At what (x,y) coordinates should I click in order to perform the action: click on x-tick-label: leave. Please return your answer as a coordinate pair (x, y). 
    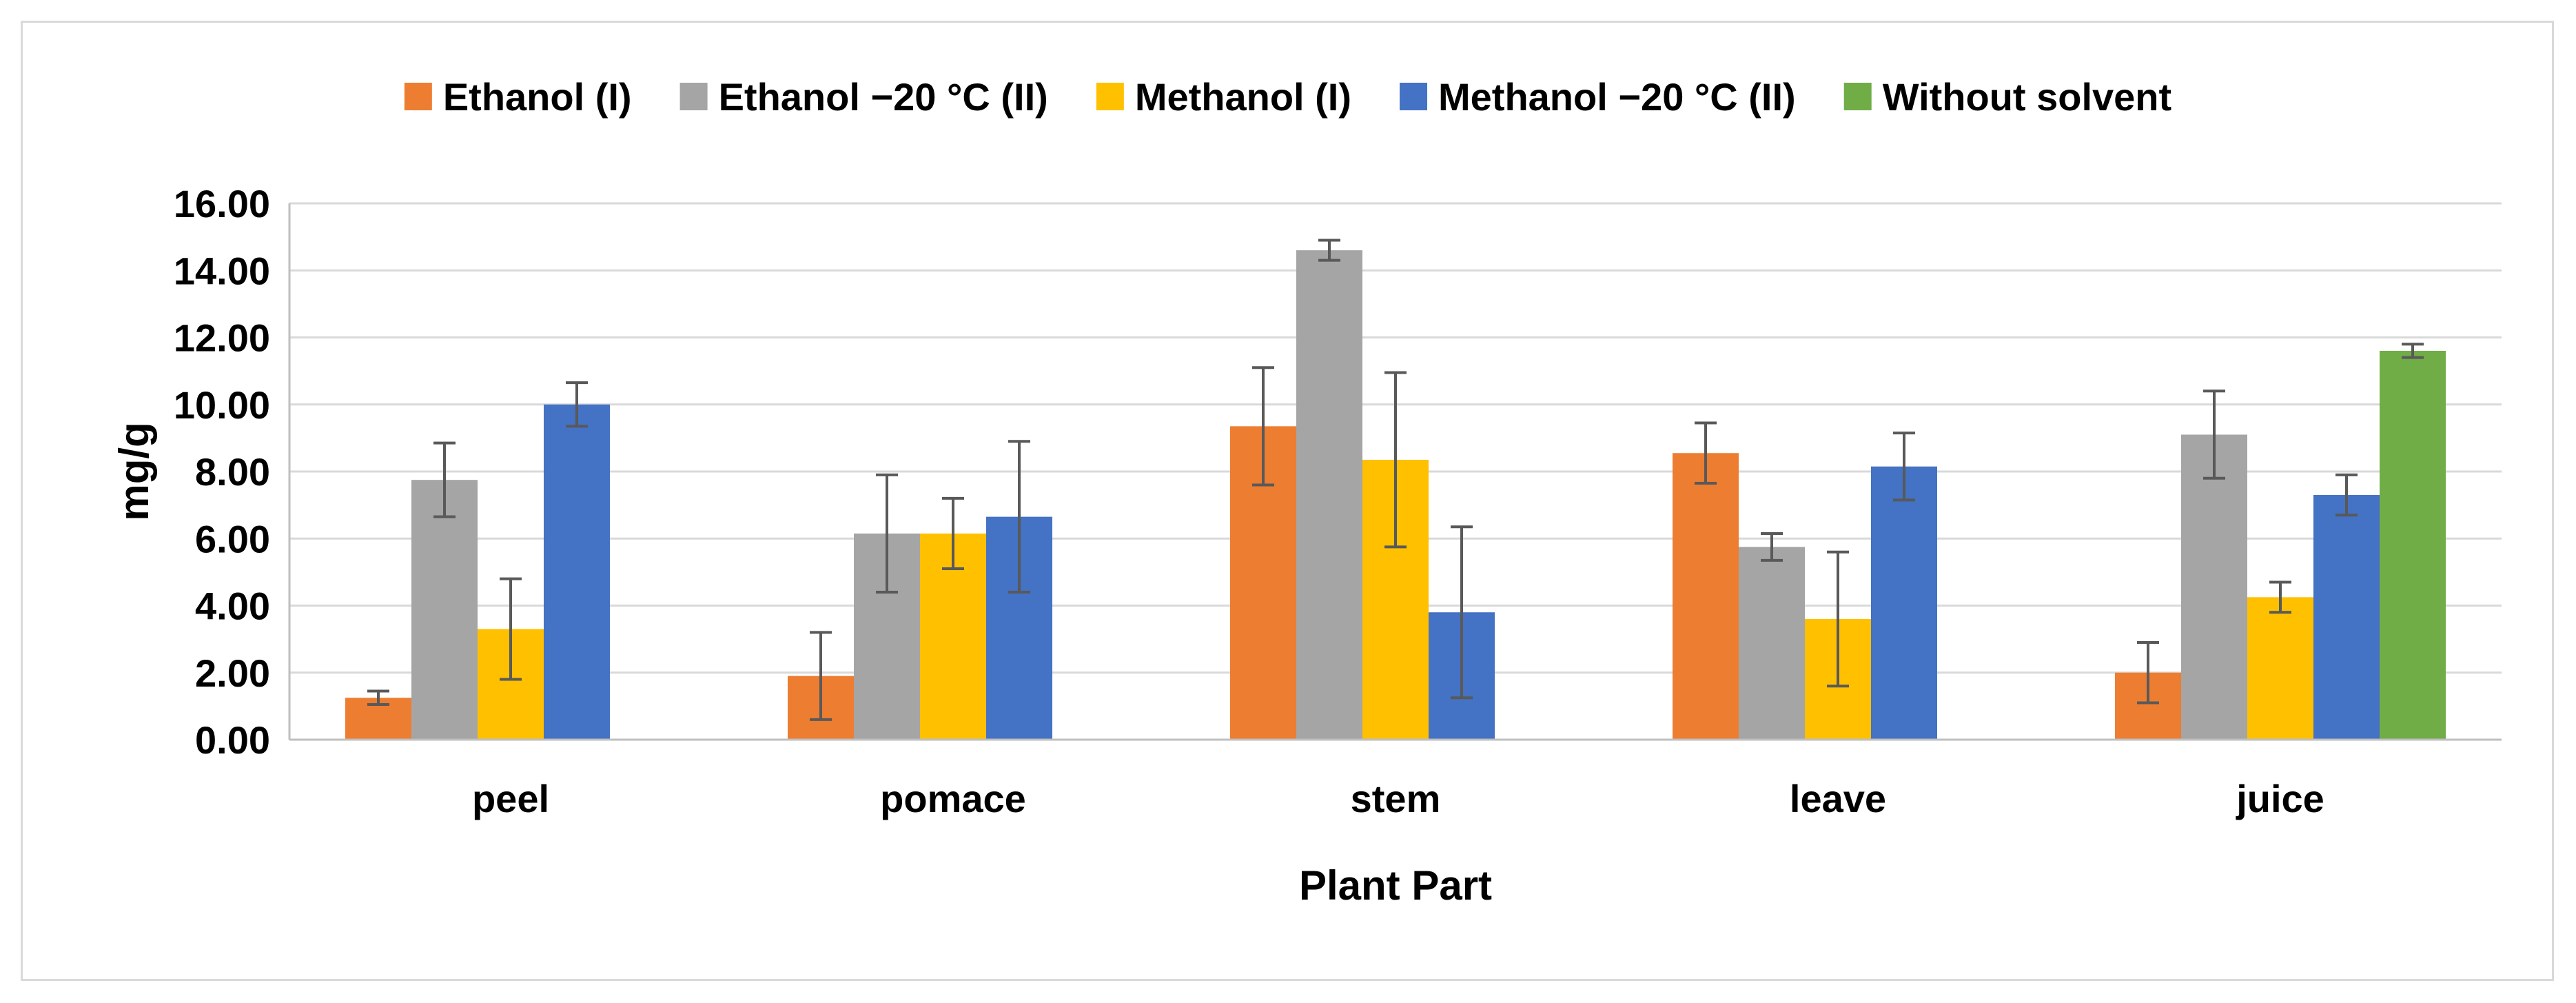
    Looking at the image, I should click on (1838, 798).